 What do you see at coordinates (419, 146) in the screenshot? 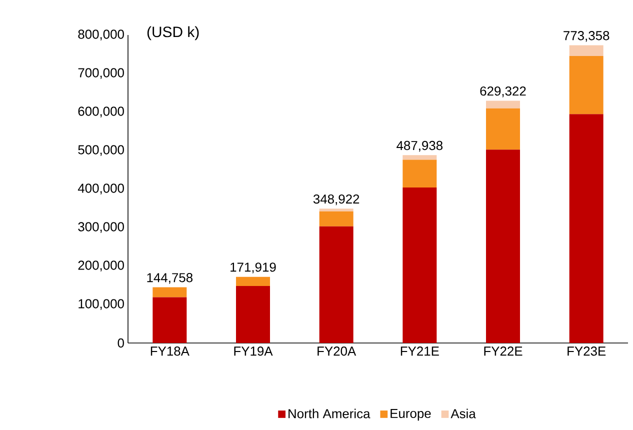
I see `total-label: 487,938` at bounding box center [419, 146].